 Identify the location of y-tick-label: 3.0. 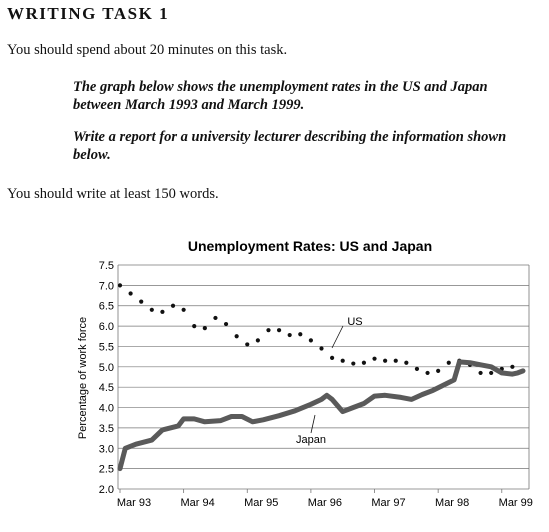
(106, 449).